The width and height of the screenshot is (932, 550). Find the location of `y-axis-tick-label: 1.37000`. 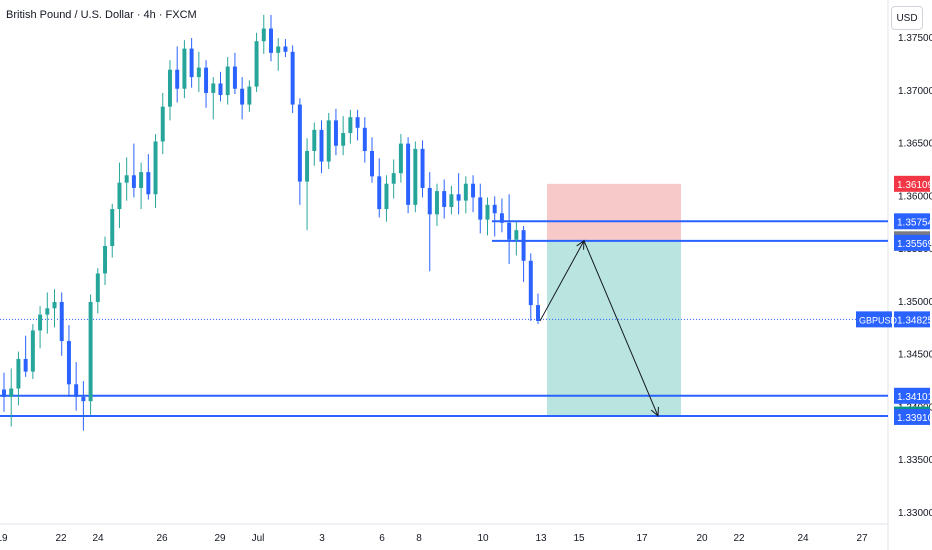

y-axis-tick-label: 1.37000 is located at coordinates (915, 91).